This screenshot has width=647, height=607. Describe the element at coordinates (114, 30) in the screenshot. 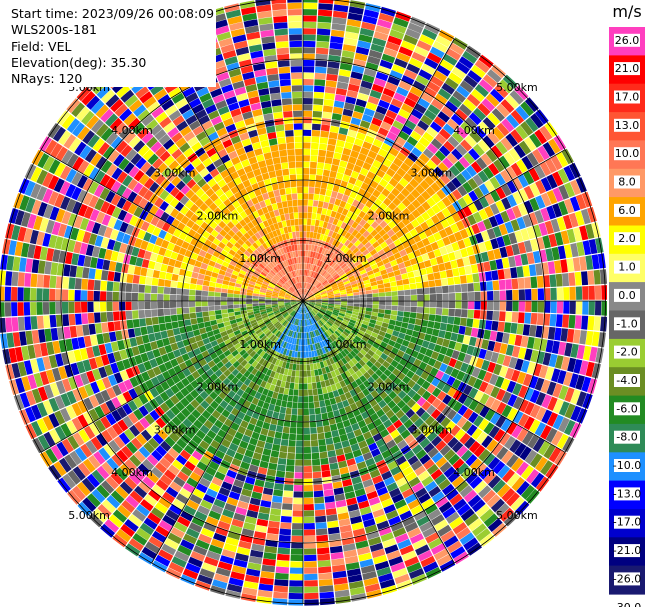

I see `instrument-label: WLS200s-181` at that location.